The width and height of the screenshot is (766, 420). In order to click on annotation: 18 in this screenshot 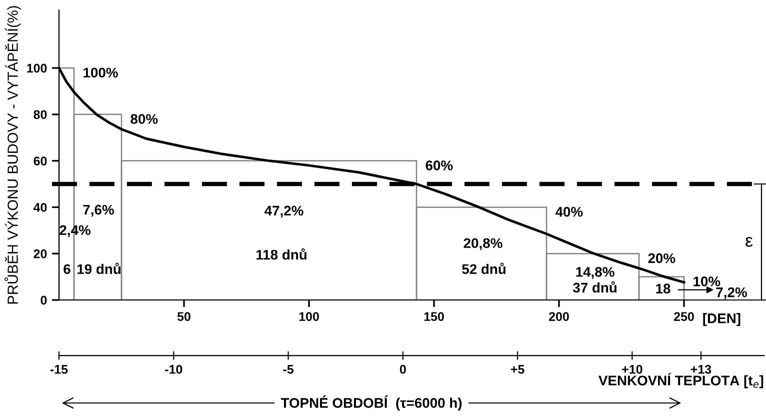, I will do `click(663, 289)`.